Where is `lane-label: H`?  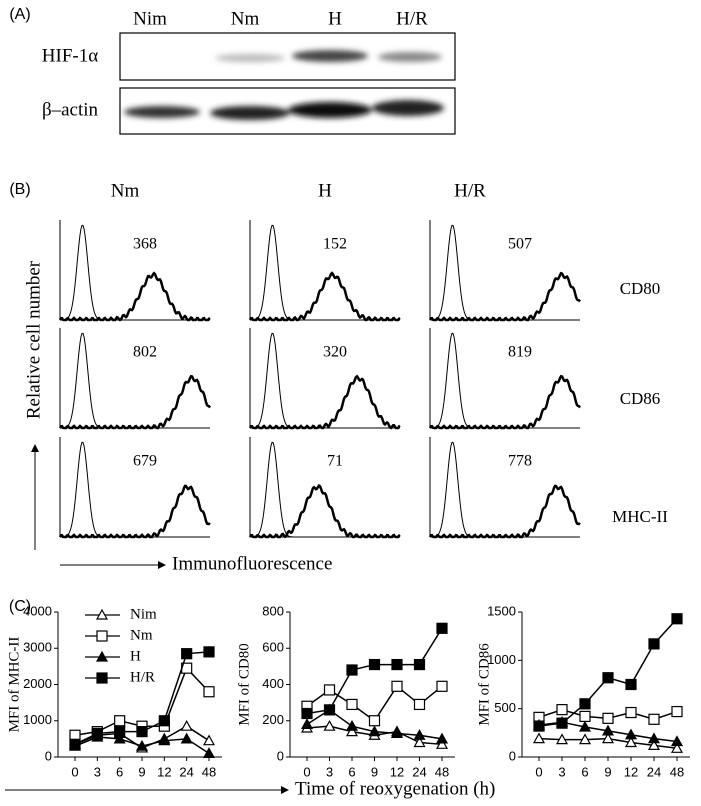
lane-label: H is located at coordinates (335, 18).